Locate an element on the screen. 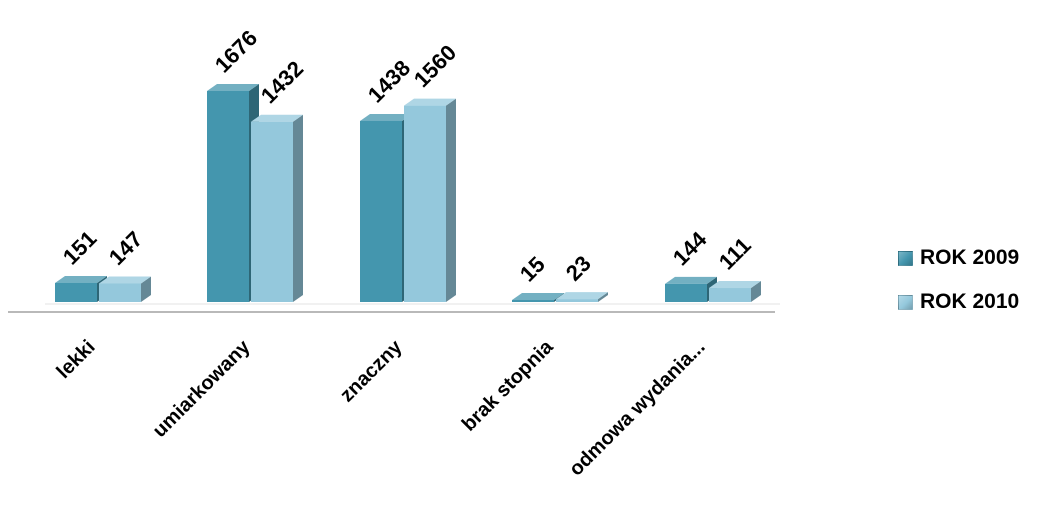 The width and height of the screenshot is (1046, 508). legend-item-2010: ROK 2010 is located at coordinates (958, 302).